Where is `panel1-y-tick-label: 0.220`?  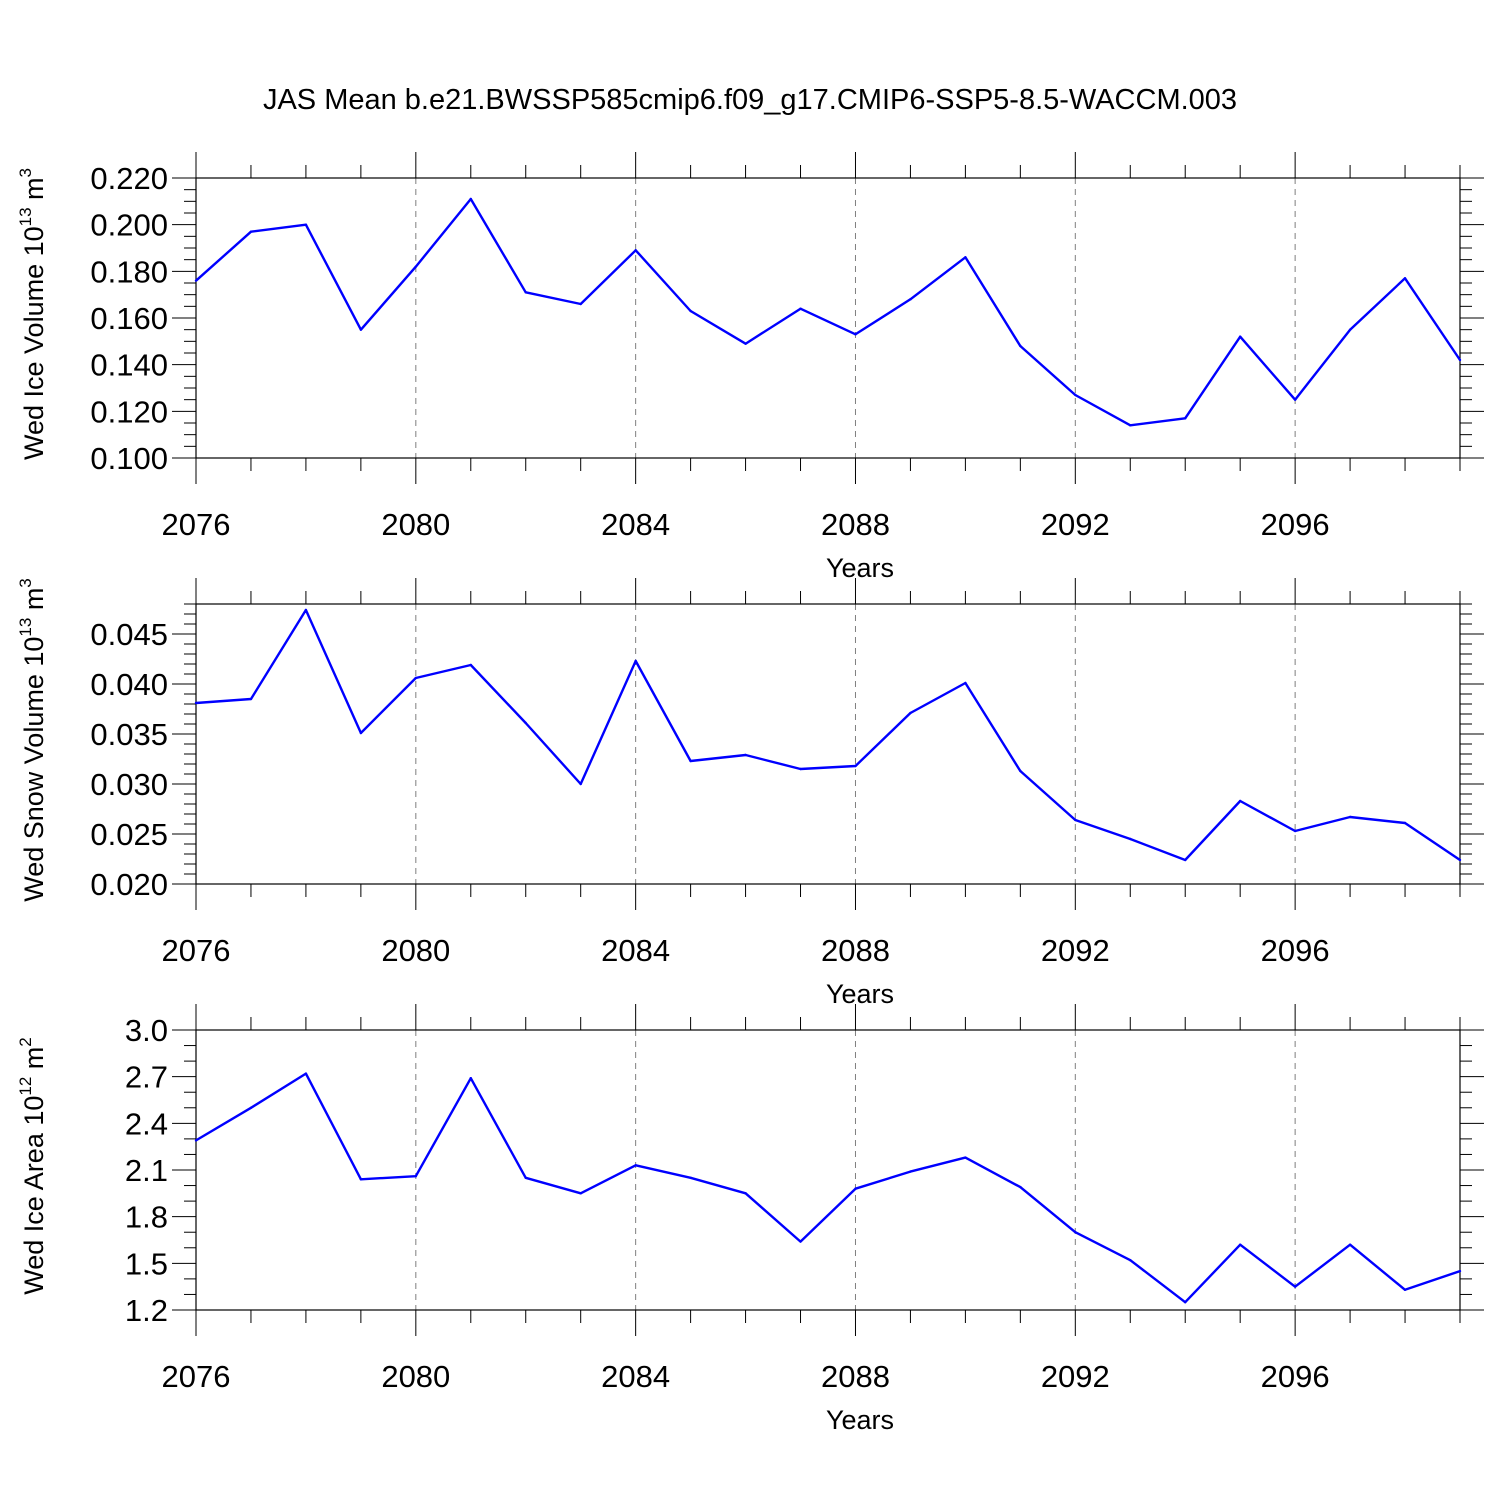
panel1-y-tick-label: 0.220 is located at coordinates (129, 178).